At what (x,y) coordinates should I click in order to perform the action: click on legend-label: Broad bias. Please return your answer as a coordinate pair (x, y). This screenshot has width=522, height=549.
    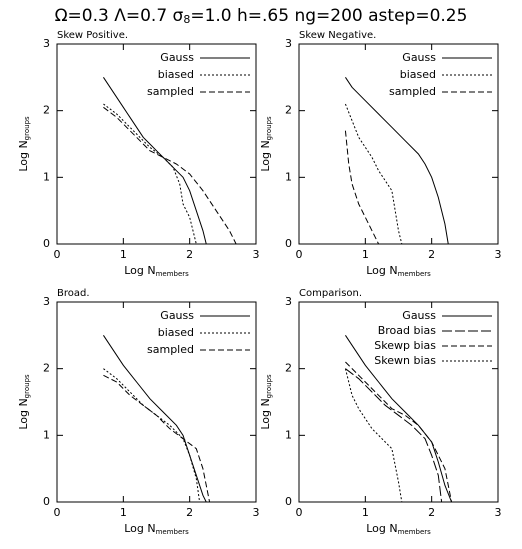
    Looking at the image, I should click on (407, 330).